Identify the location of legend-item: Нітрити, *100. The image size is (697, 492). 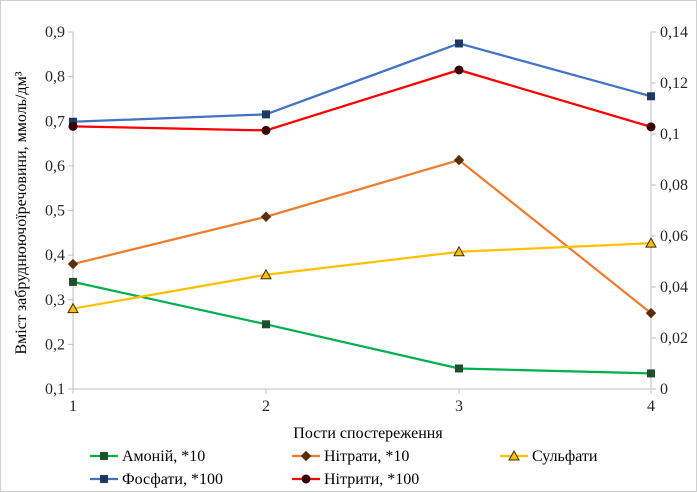
(355, 479).